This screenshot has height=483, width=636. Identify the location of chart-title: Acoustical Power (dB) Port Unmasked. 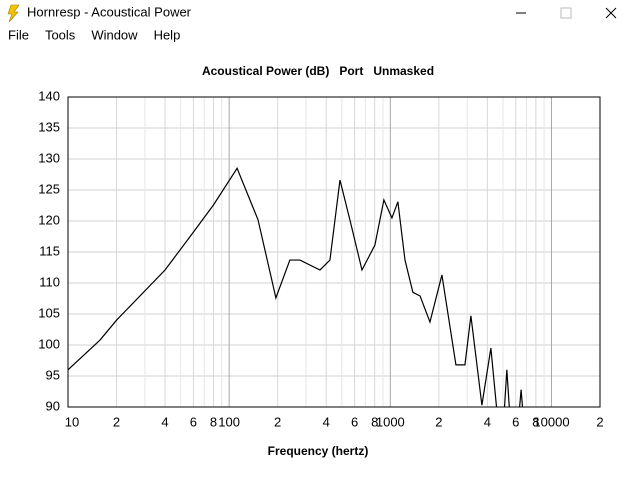
(318, 71).